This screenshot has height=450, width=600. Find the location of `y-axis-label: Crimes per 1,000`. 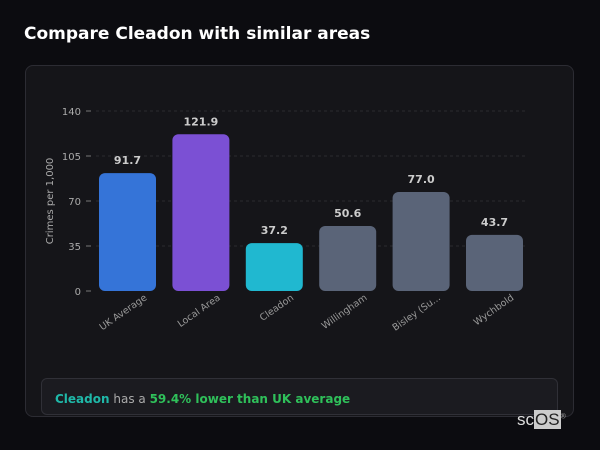

y-axis-label: Crimes per 1,000 is located at coordinates (50, 201).